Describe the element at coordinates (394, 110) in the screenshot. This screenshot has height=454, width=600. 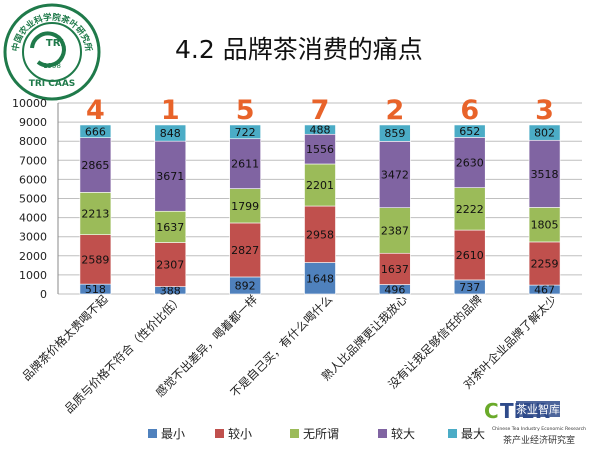
I see `rank-label: 2` at that location.